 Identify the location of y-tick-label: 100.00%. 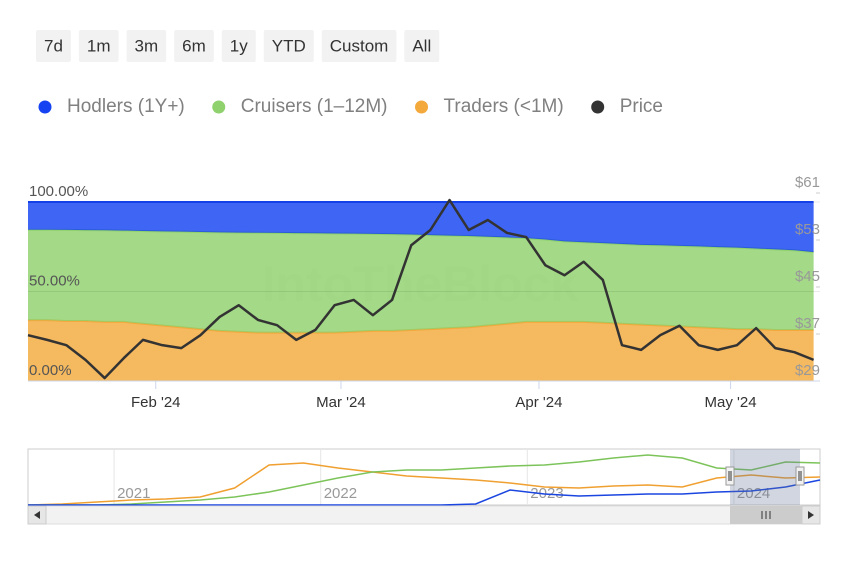
(58, 191).